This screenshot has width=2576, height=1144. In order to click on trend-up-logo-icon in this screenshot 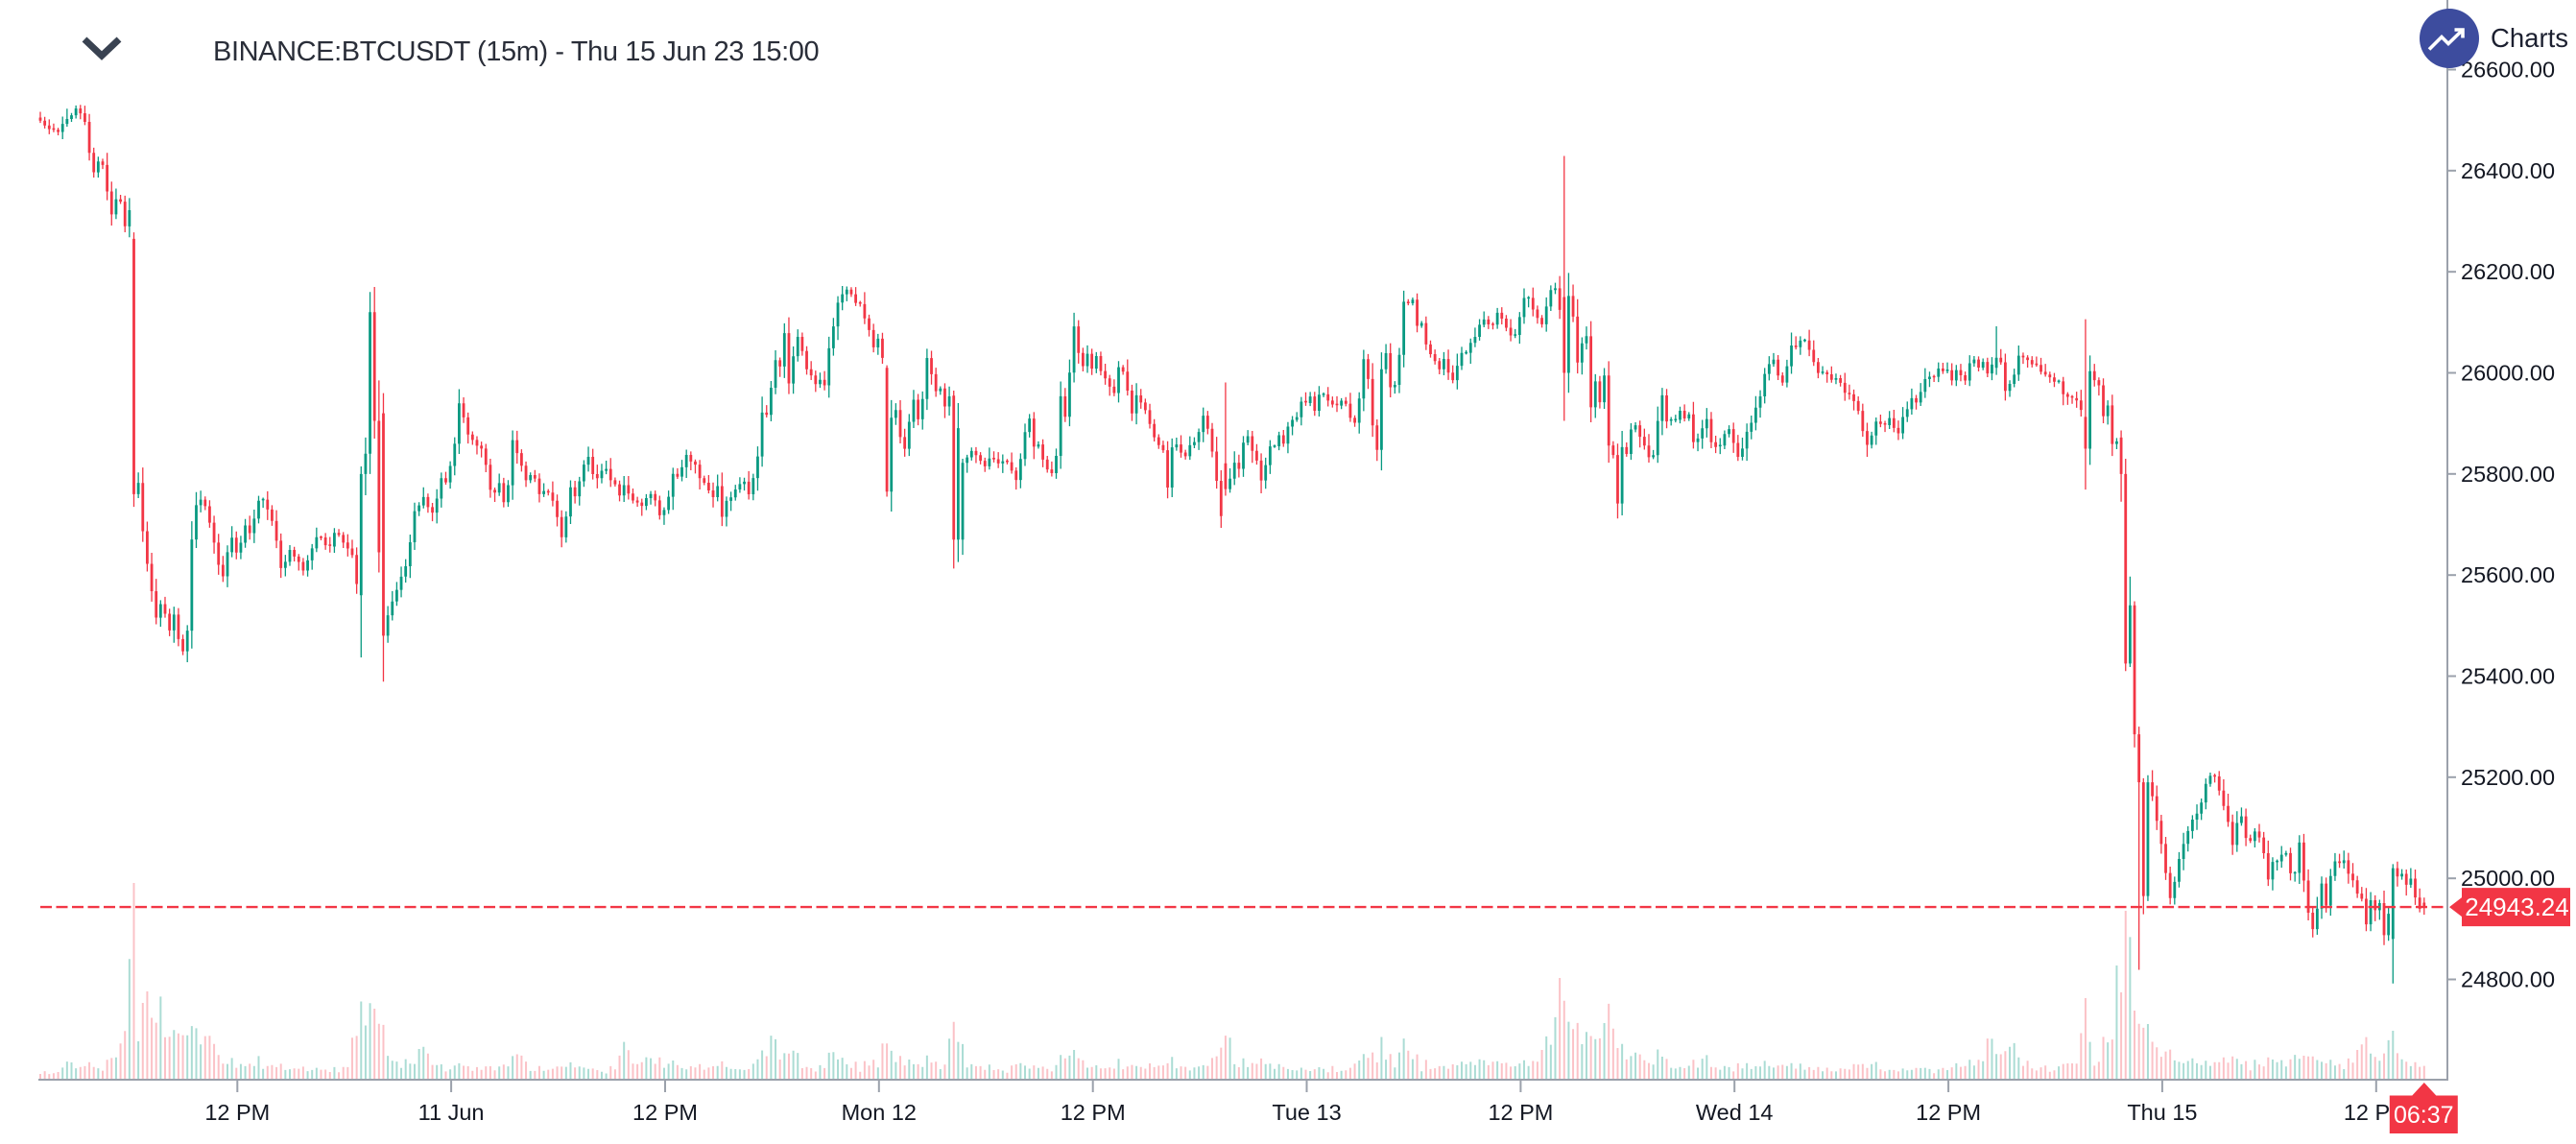, I will do `click(2449, 38)`.